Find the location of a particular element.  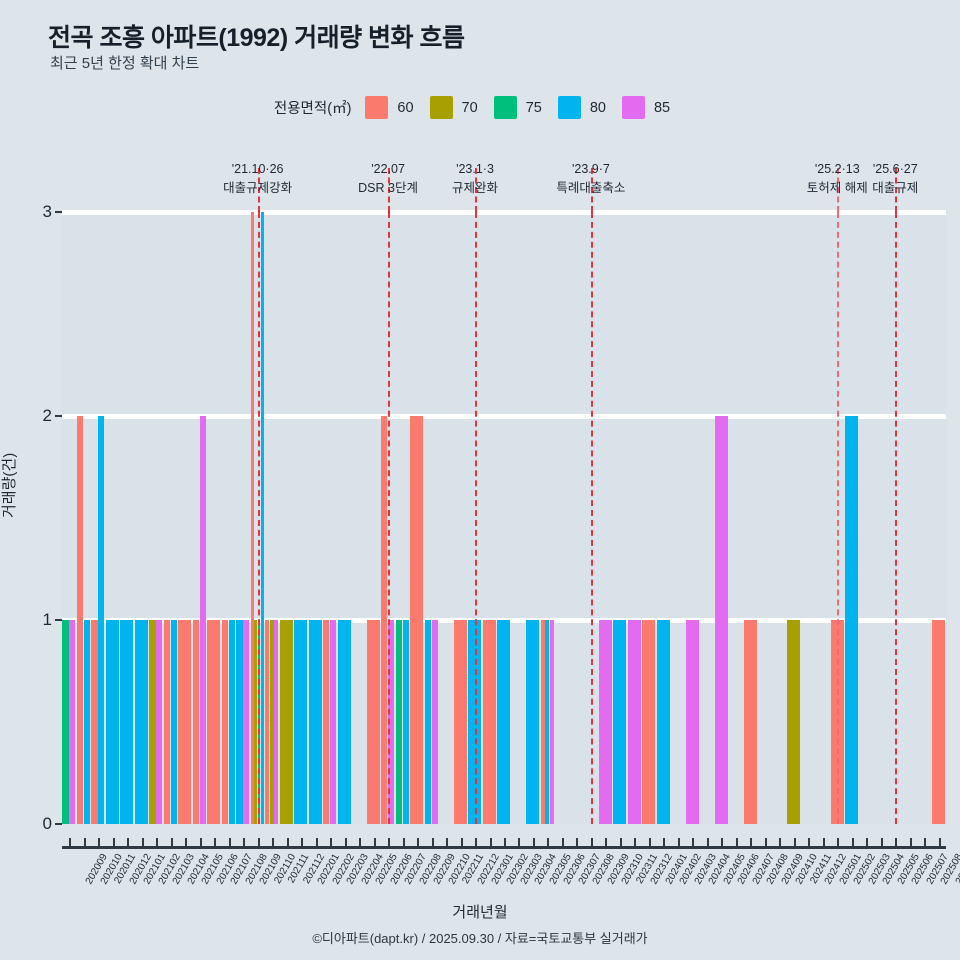

legend-item-60: 60 is located at coordinates (389, 107).